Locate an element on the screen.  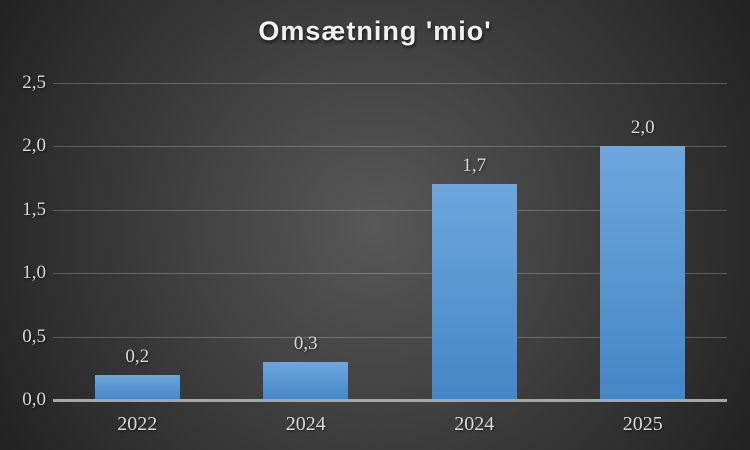
y-axis-tick-label: 0,5 is located at coordinates (34, 336).